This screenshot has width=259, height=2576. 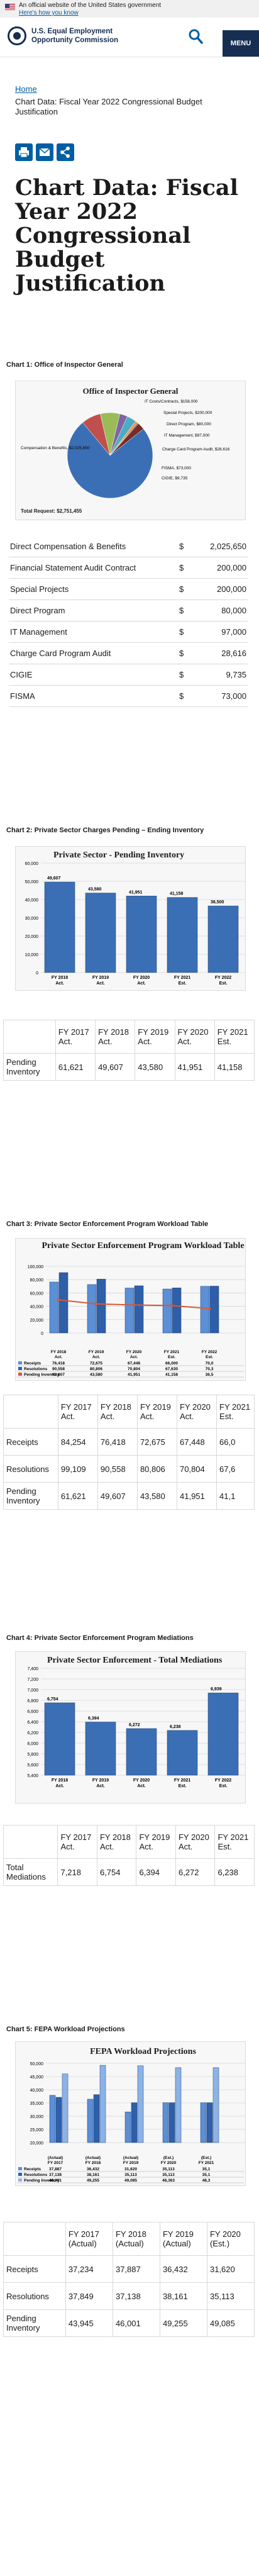 What do you see at coordinates (29, 1067) in the screenshot?
I see `row-label: Pending Inventory` at bounding box center [29, 1067].